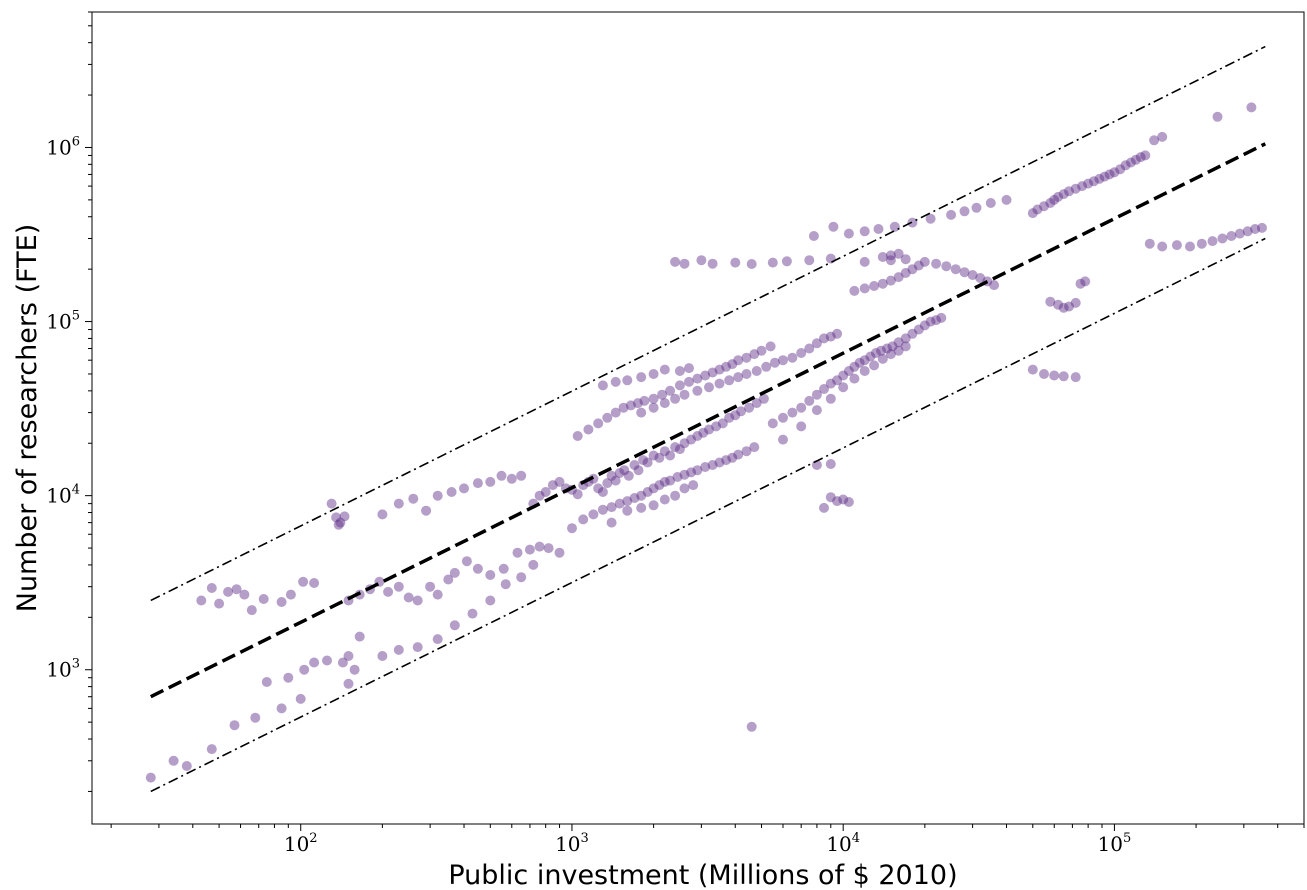 This screenshot has height=890, width=1307. What do you see at coordinates (63, 146) in the screenshot?
I see `y-tick-label: 106` at bounding box center [63, 146].